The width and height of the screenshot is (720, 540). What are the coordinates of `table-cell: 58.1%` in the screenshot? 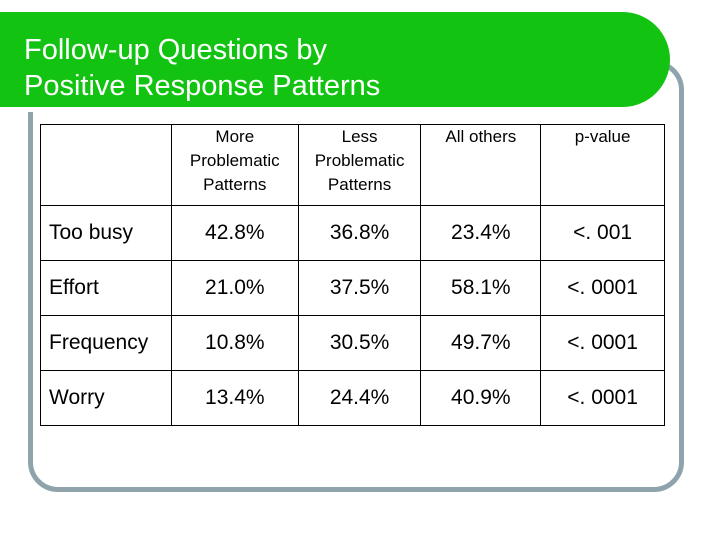 It's located at (481, 288).